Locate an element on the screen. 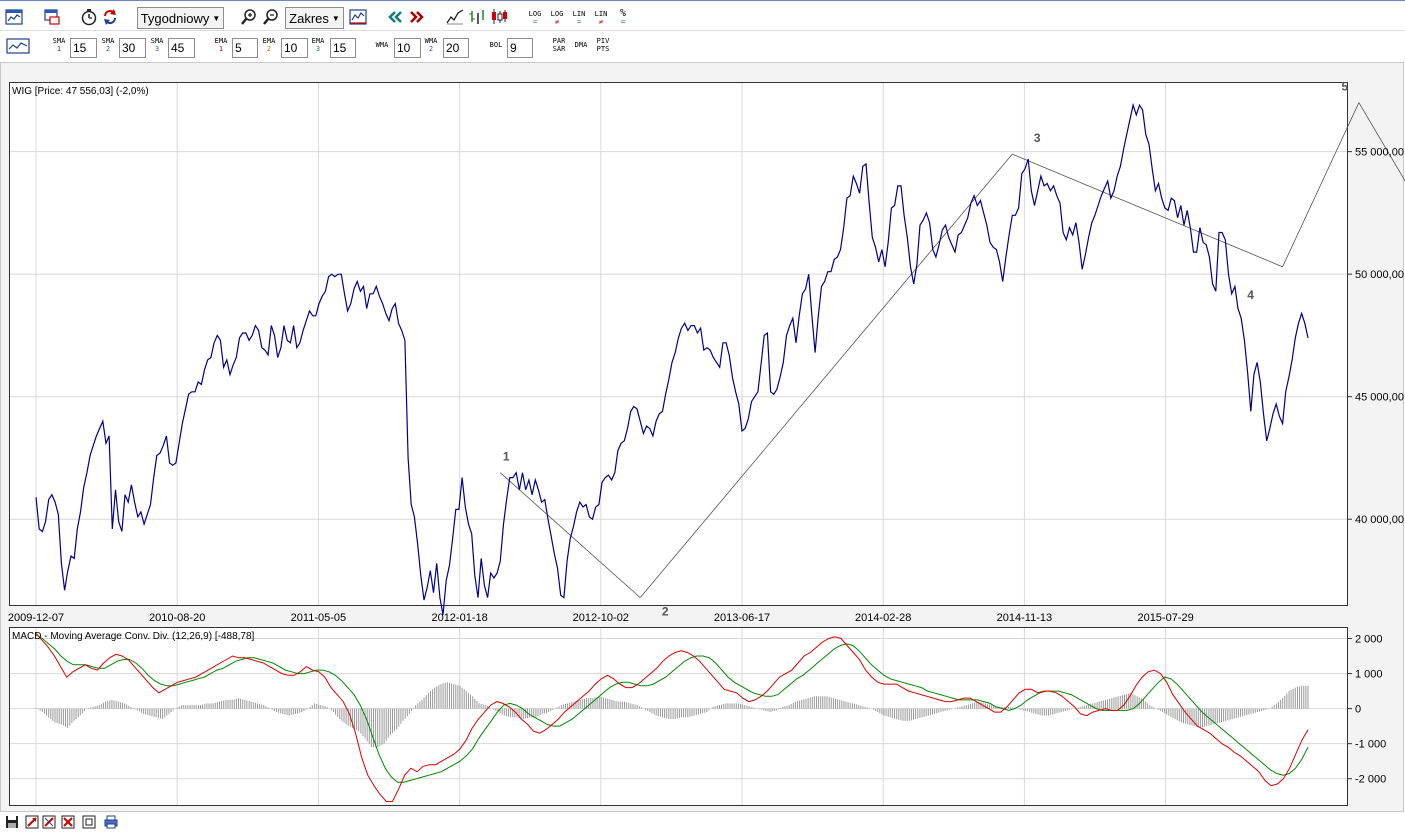 Image resolution: width=1405 pixels, height=832 pixels. scroll-right-icon is located at coordinates (417, 17).